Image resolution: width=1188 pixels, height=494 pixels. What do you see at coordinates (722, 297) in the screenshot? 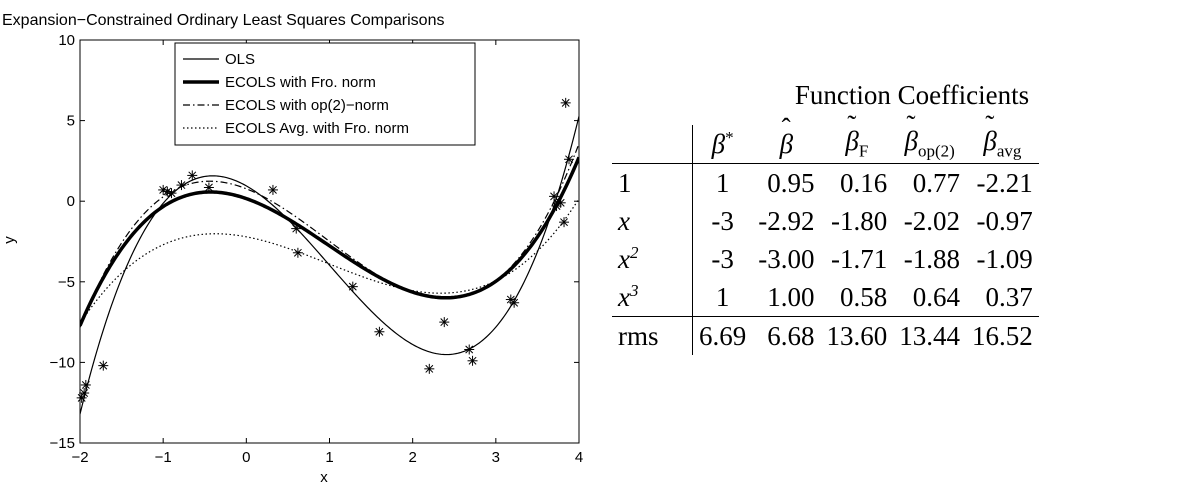
I see `table-cell-r3-c0: 1` at bounding box center [722, 297].